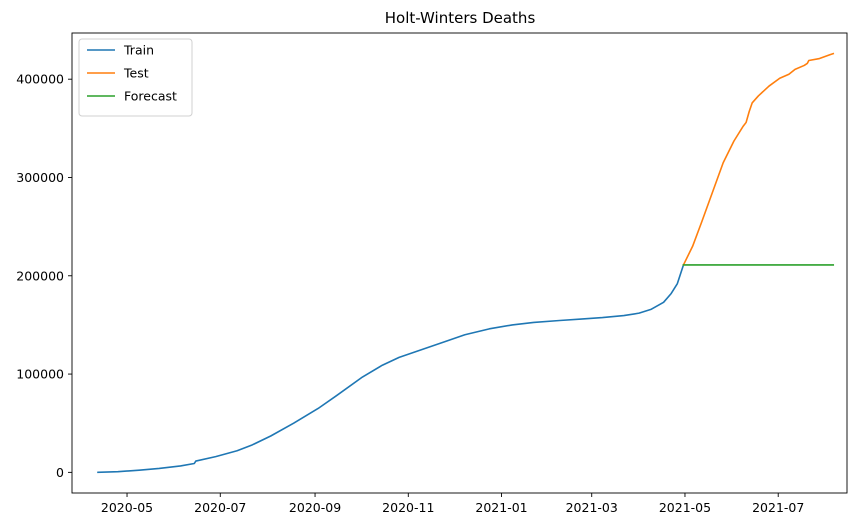 The width and height of the screenshot is (857, 528). I want to click on x-tick-label: 2021-01, so click(501, 507).